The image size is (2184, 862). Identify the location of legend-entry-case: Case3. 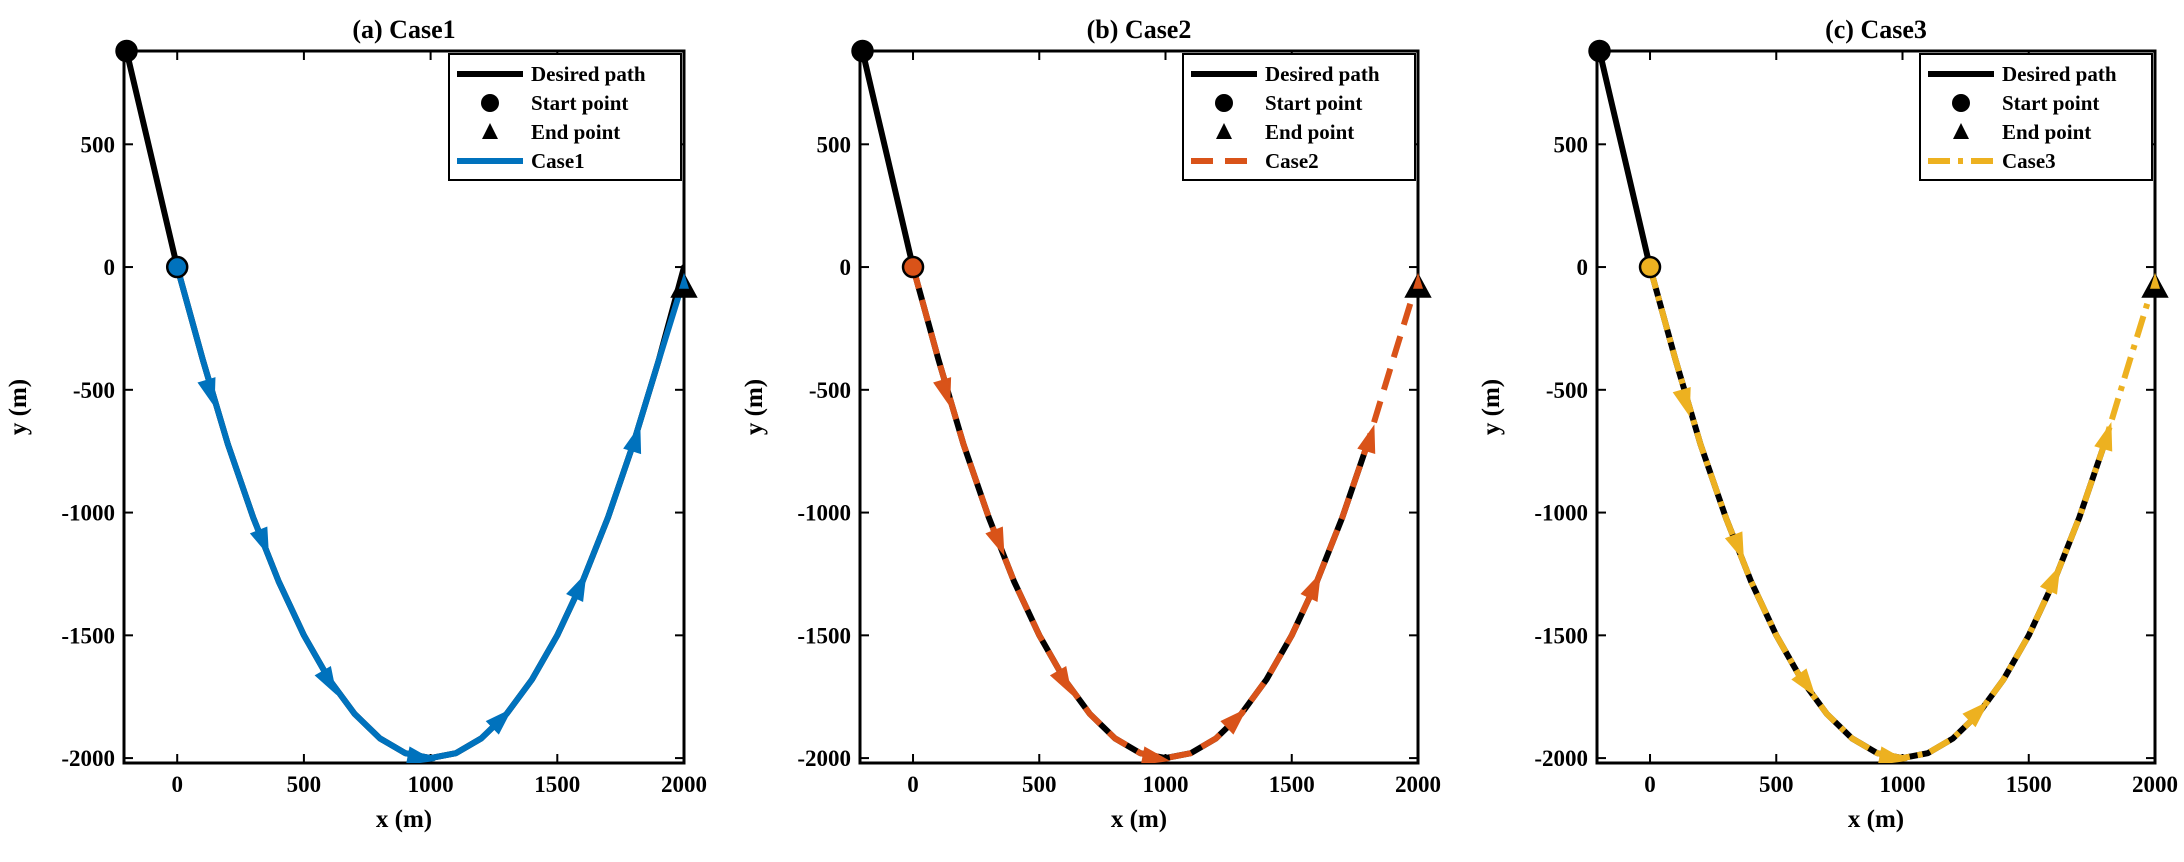
(2029, 161).